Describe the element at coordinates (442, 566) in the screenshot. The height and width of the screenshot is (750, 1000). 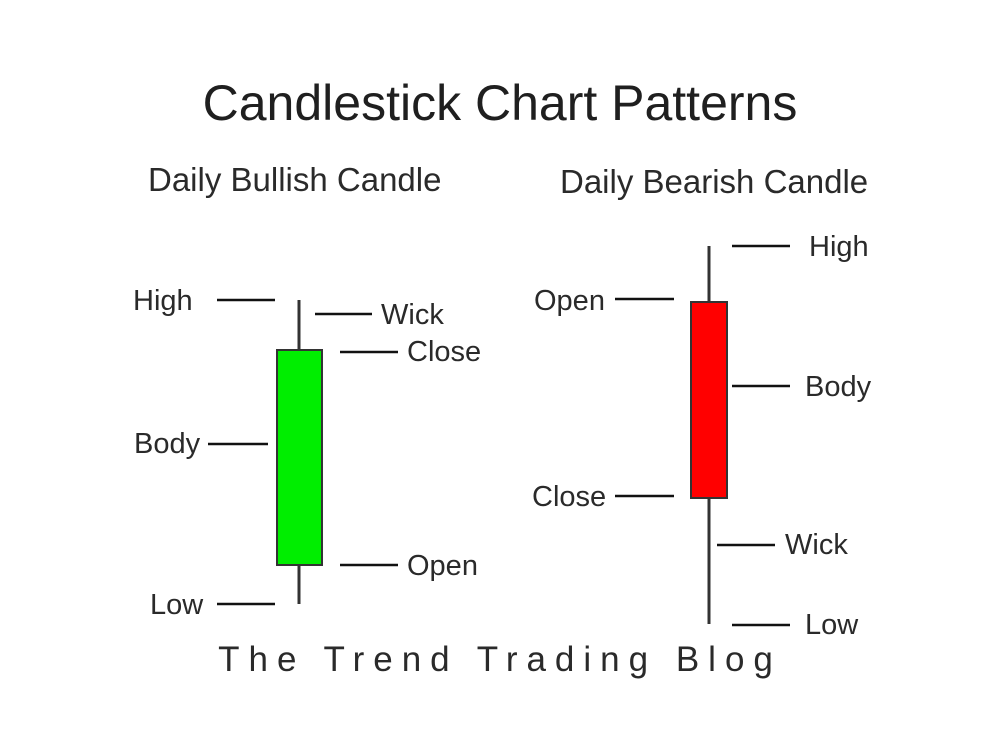
I see `bullish-open-label: Open` at that location.